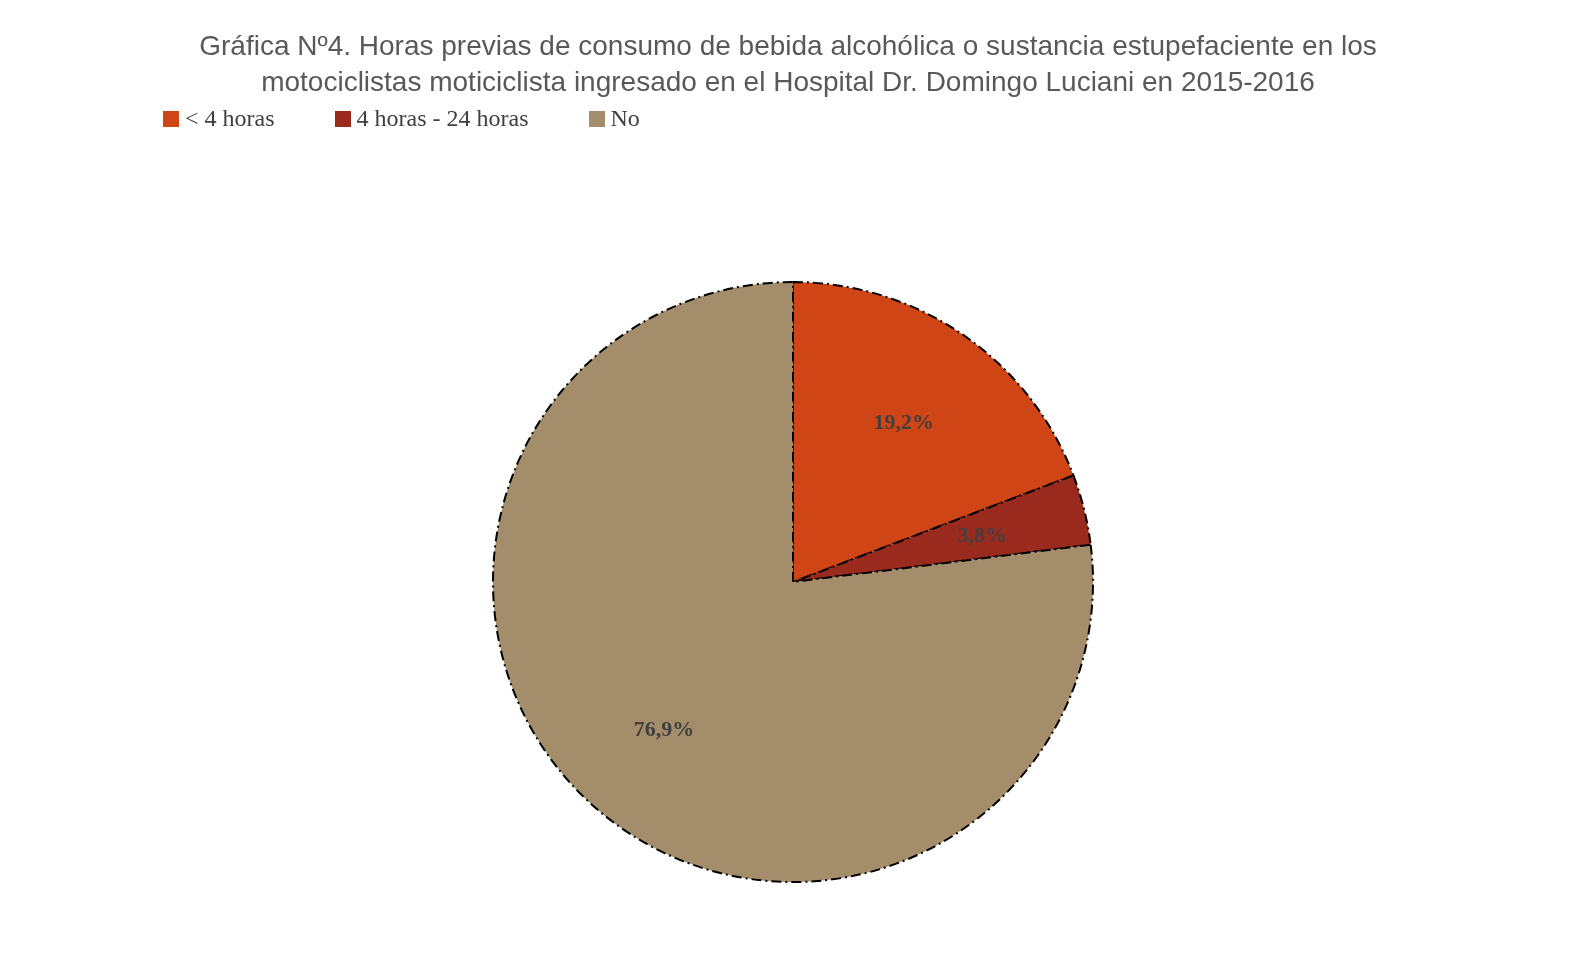 The image size is (1588, 974). Describe the element at coordinates (788, 64) in the screenshot. I see `chart-title: Gráfica Nº4. Horas previas de consumo de bebida alcohólica o sustancia estupefaciente en los motociclistas moticiclista ingresado en el Hospital Dr. Domingo Luciani en 2015-2016` at that location.